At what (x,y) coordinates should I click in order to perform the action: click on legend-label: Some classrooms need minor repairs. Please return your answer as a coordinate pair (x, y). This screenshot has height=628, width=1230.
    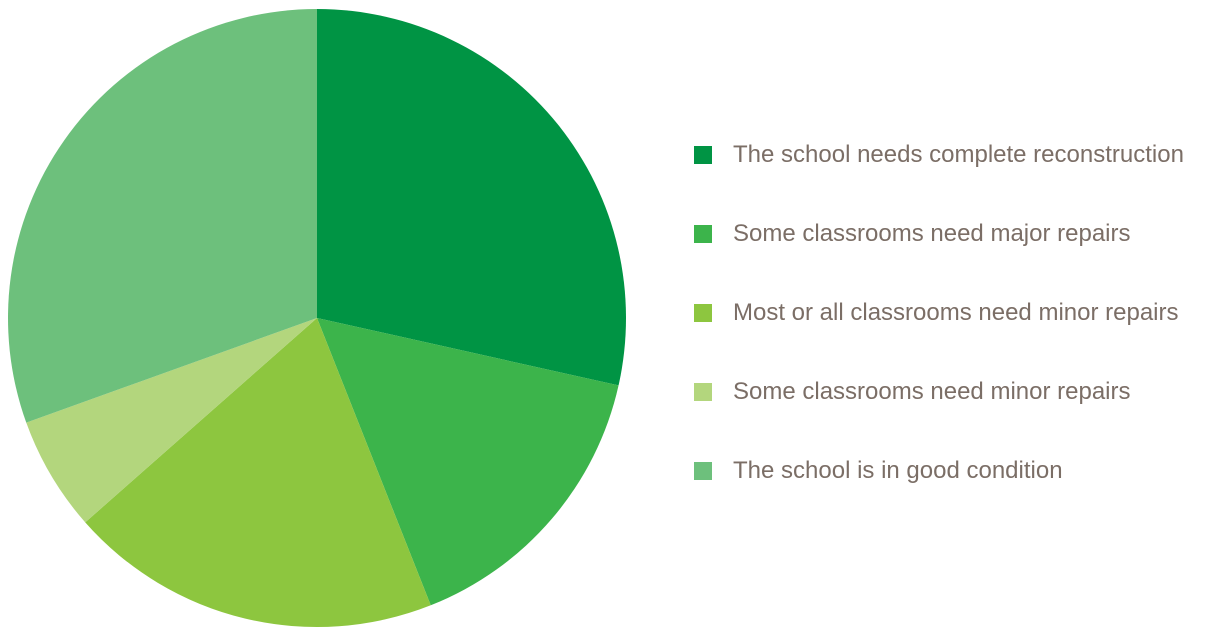
    Looking at the image, I should click on (932, 391).